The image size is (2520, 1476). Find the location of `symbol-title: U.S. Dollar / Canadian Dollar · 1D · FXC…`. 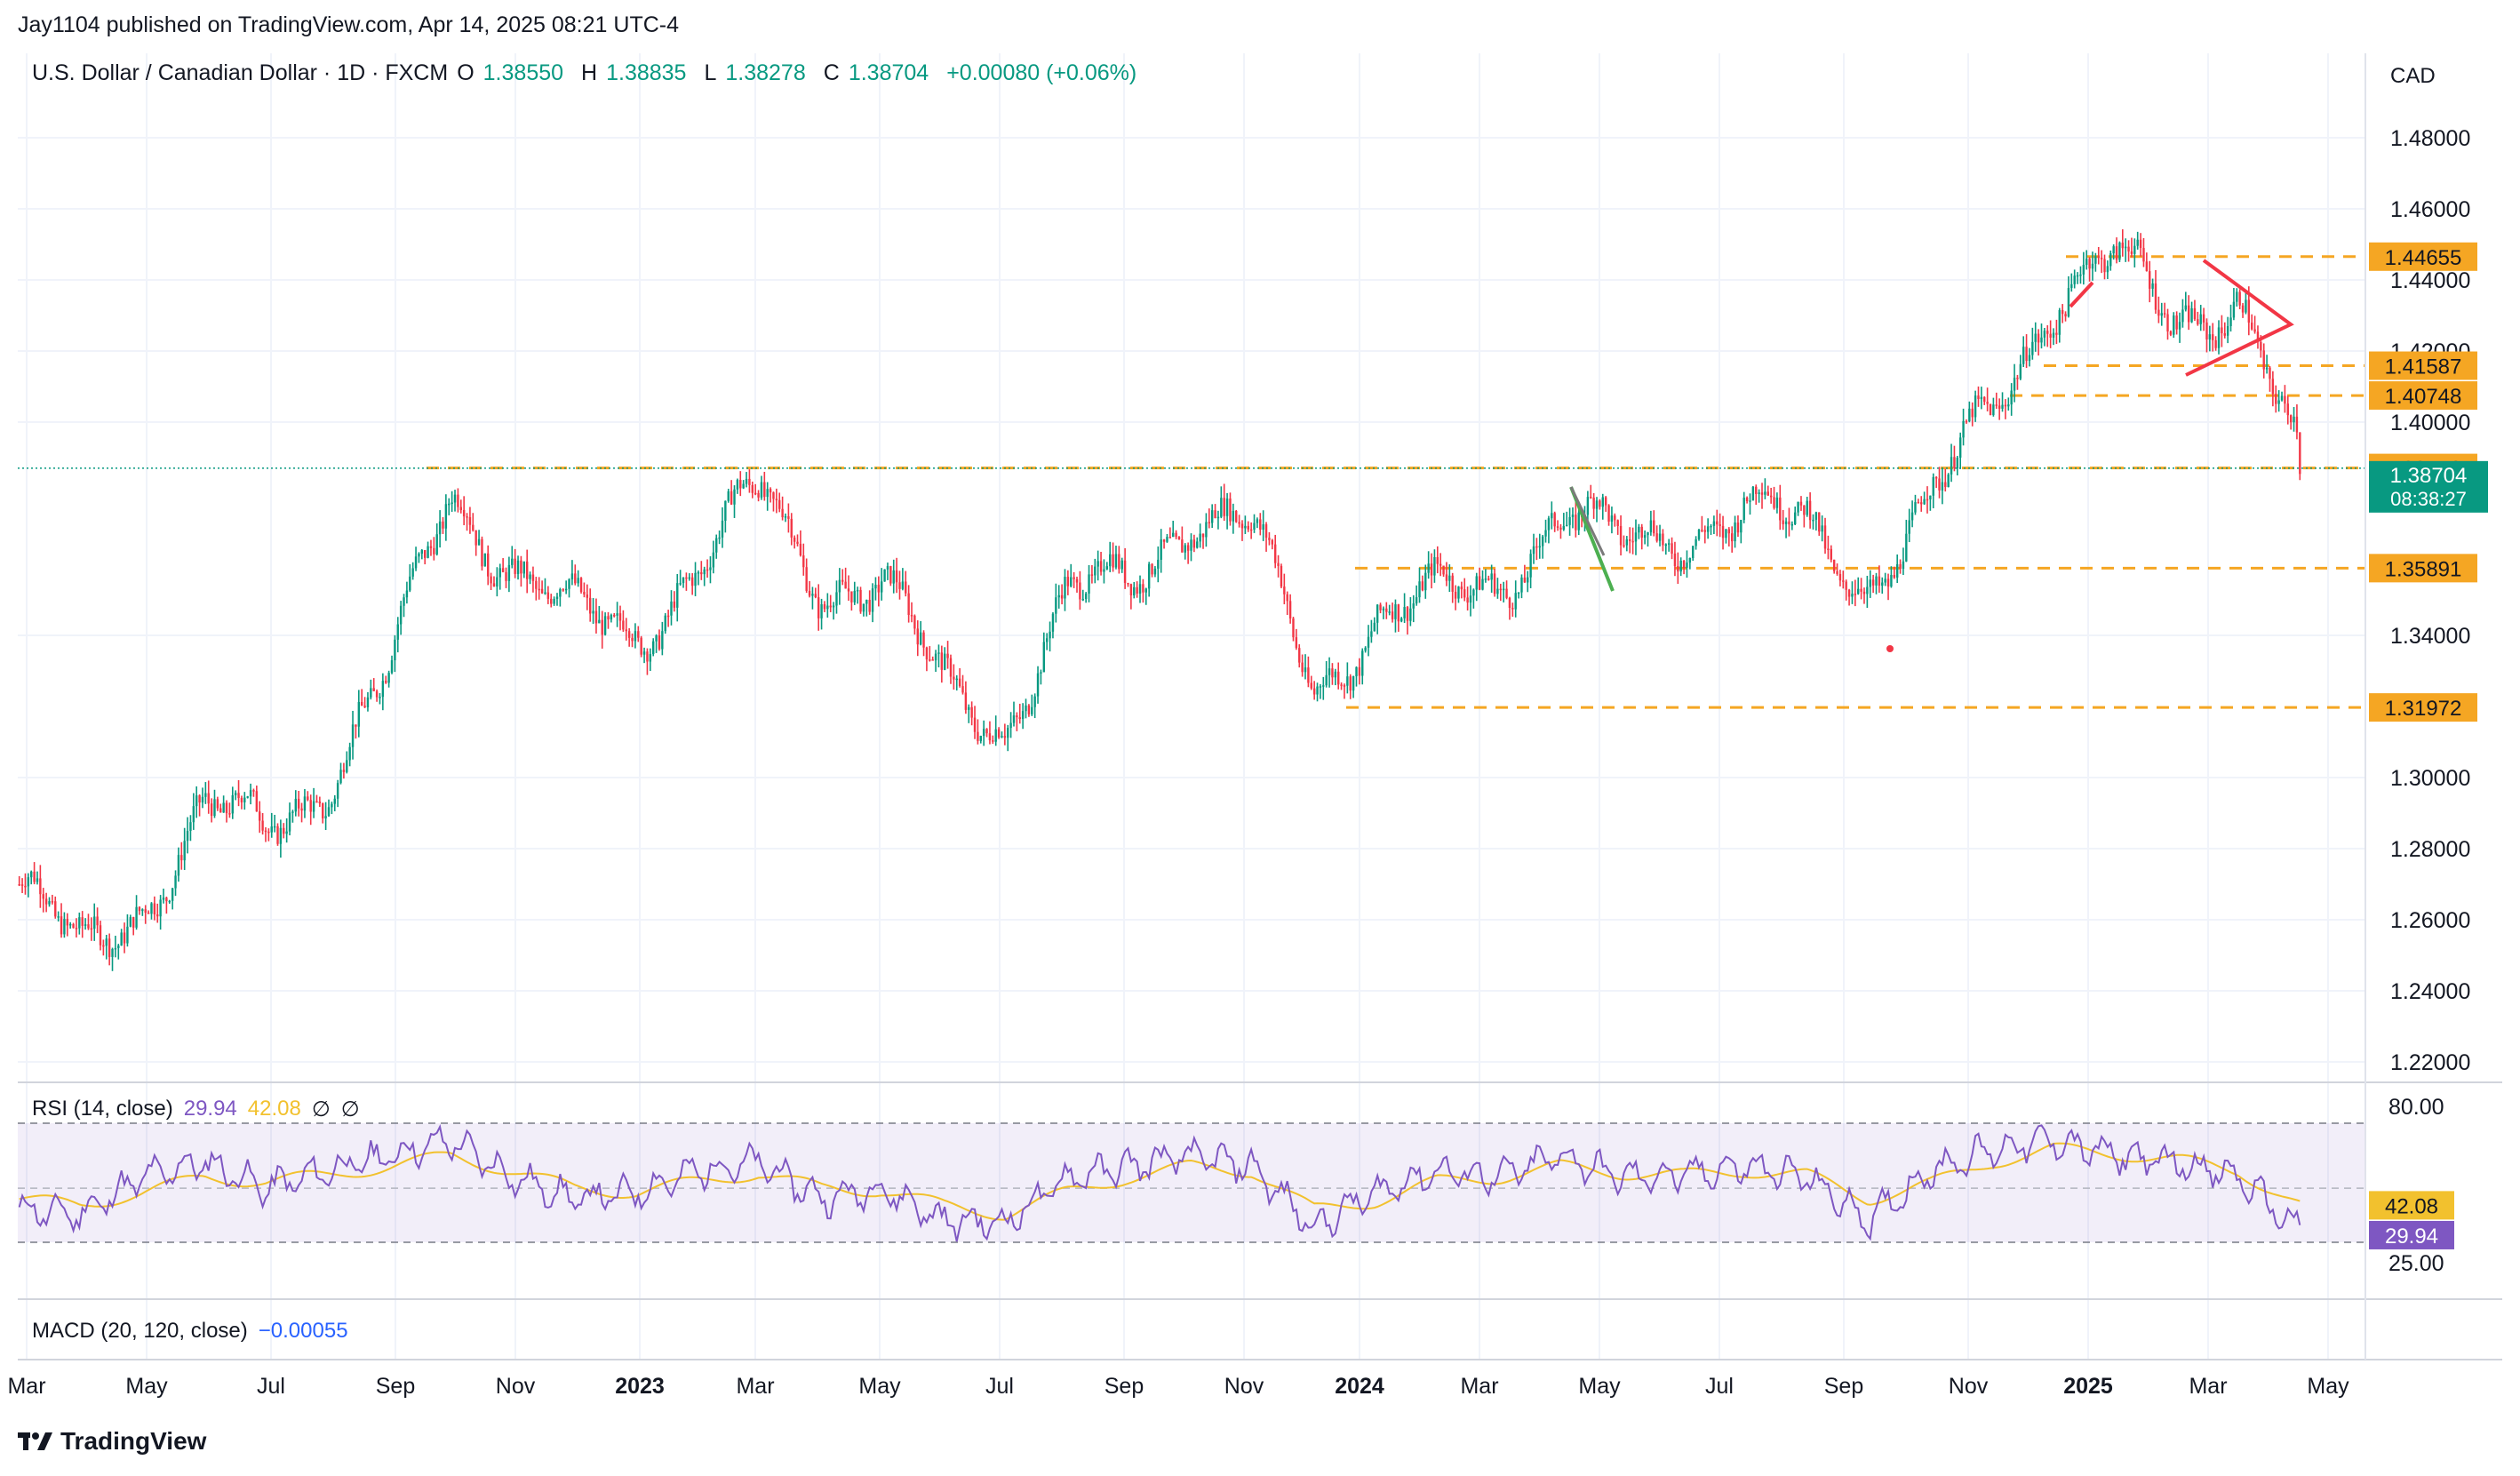

symbol-title: U.S. Dollar / Canadian Dollar · 1D · FXC… is located at coordinates (240, 72).